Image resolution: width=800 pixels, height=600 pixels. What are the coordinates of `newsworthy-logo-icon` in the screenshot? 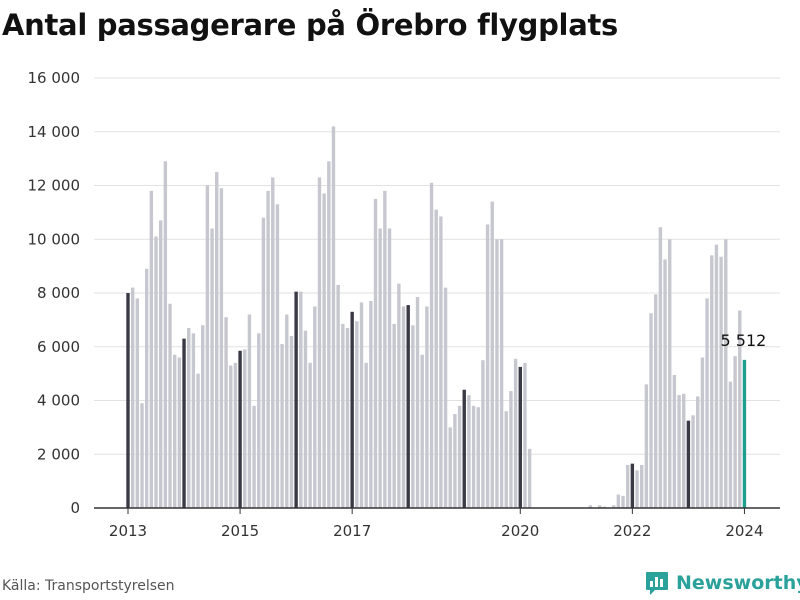 It's located at (657, 583).